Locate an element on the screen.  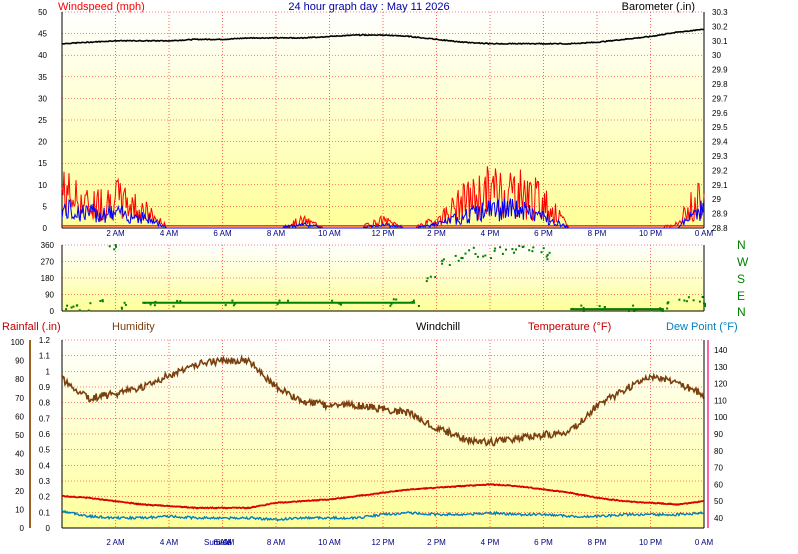
rainfall-tick-label: 0.5 is located at coordinates (45, 450).